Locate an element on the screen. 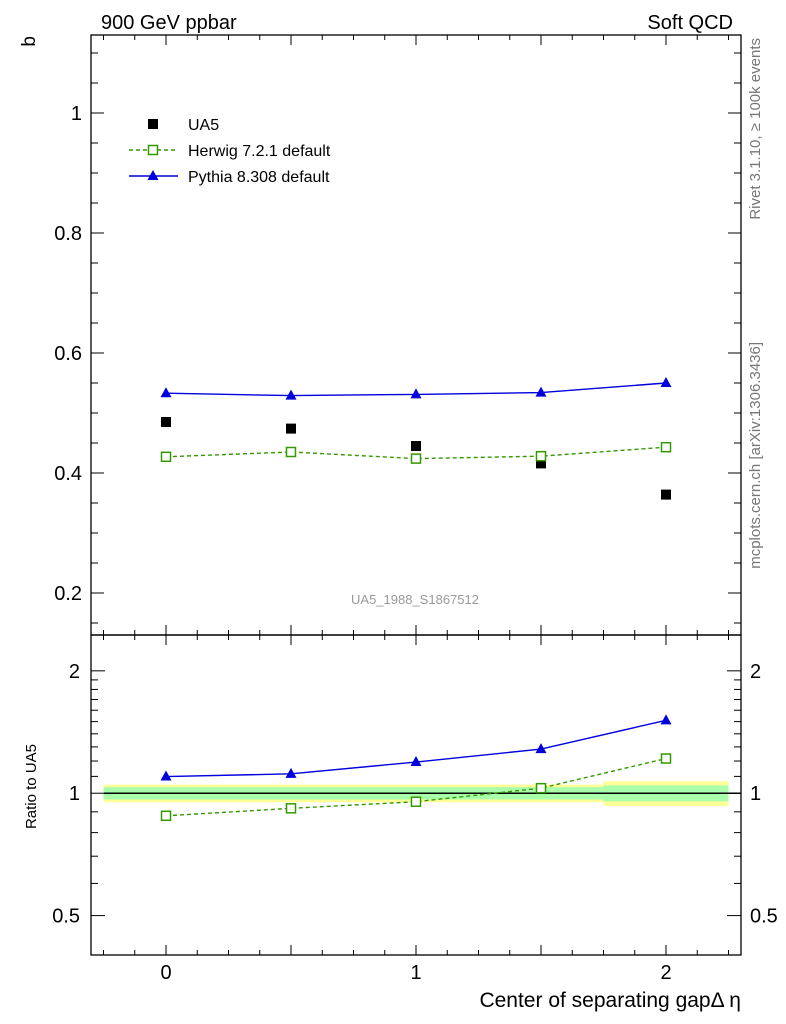  ratio-y-tick-label-right: 2 is located at coordinates (755, 672).